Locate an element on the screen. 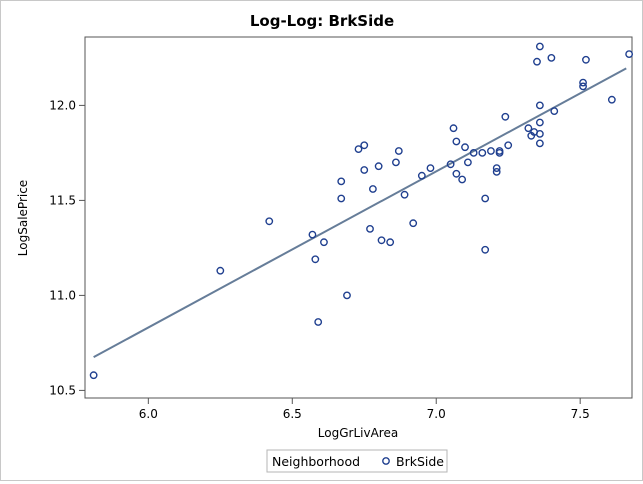 The width and height of the screenshot is (643, 484). x-tick-label: 7.0 is located at coordinates (436, 414).